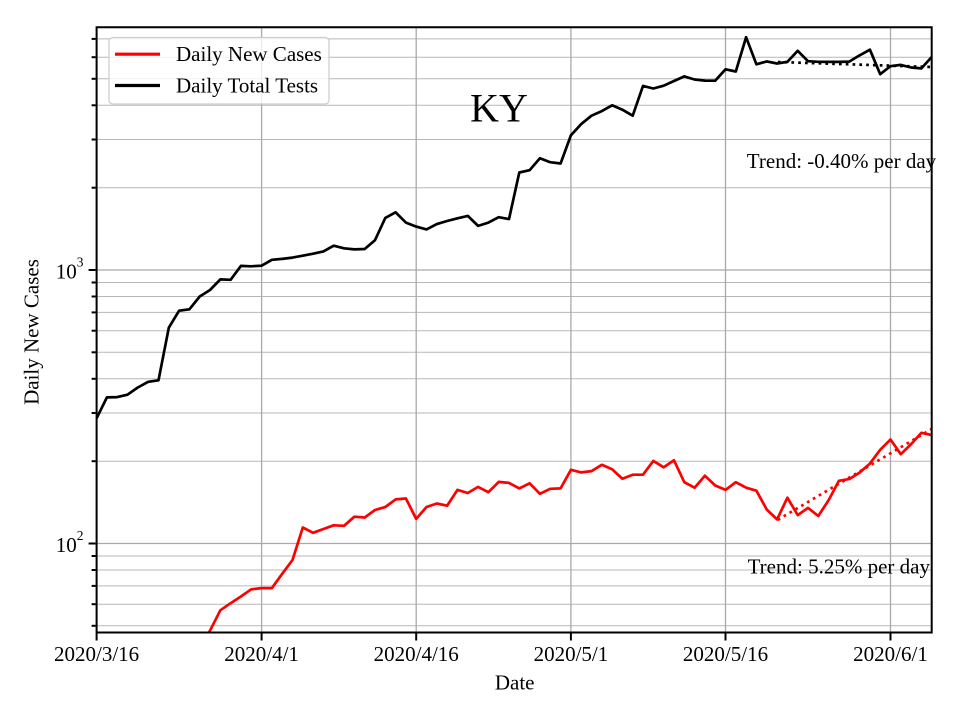 This screenshot has width=960, height=720. I want to click on svg-text: Trend: -0.40% per day, so click(842, 161).